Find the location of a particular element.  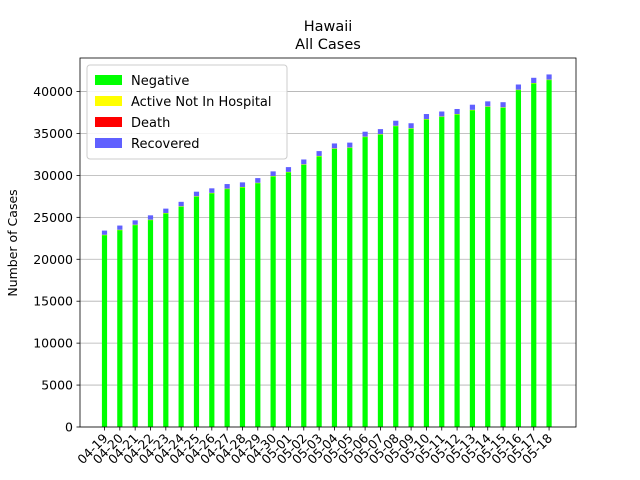

chart-subtitle: All Cases is located at coordinates (328, 45).